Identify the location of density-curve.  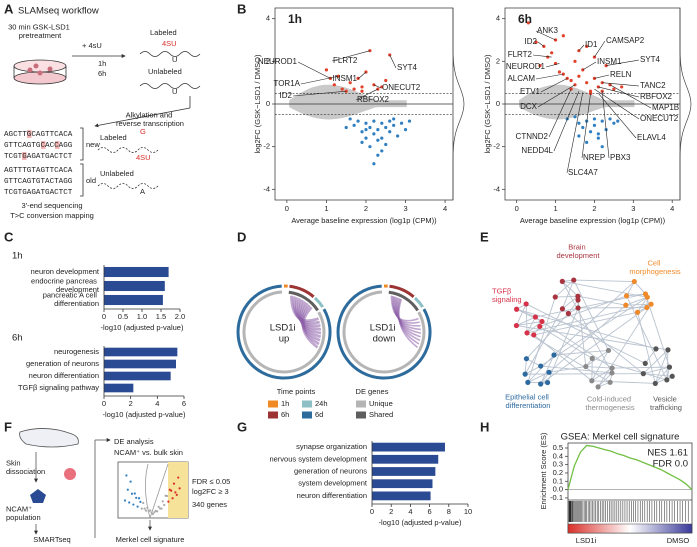
(458, 104).